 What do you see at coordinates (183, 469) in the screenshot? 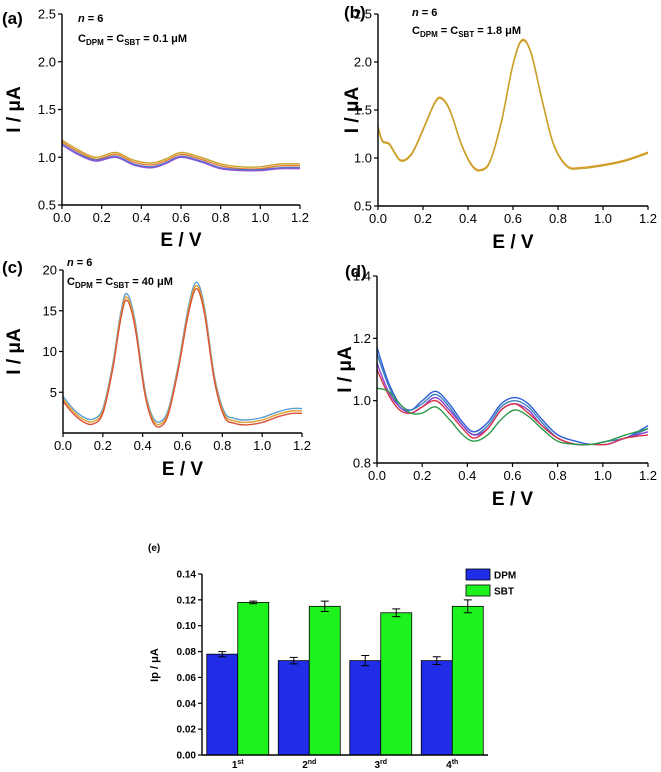
I see `x-axis-label-c: E / V` at bounding box center [183, 469].